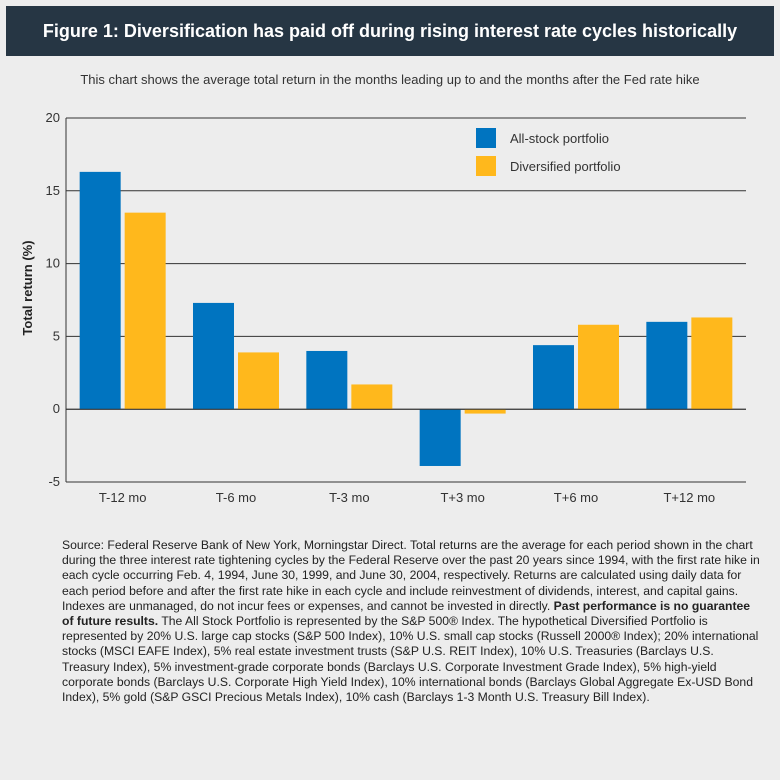 This screenshot has height=780, width=780. I want to click on y-tick-label: 20, so click(53, 117).